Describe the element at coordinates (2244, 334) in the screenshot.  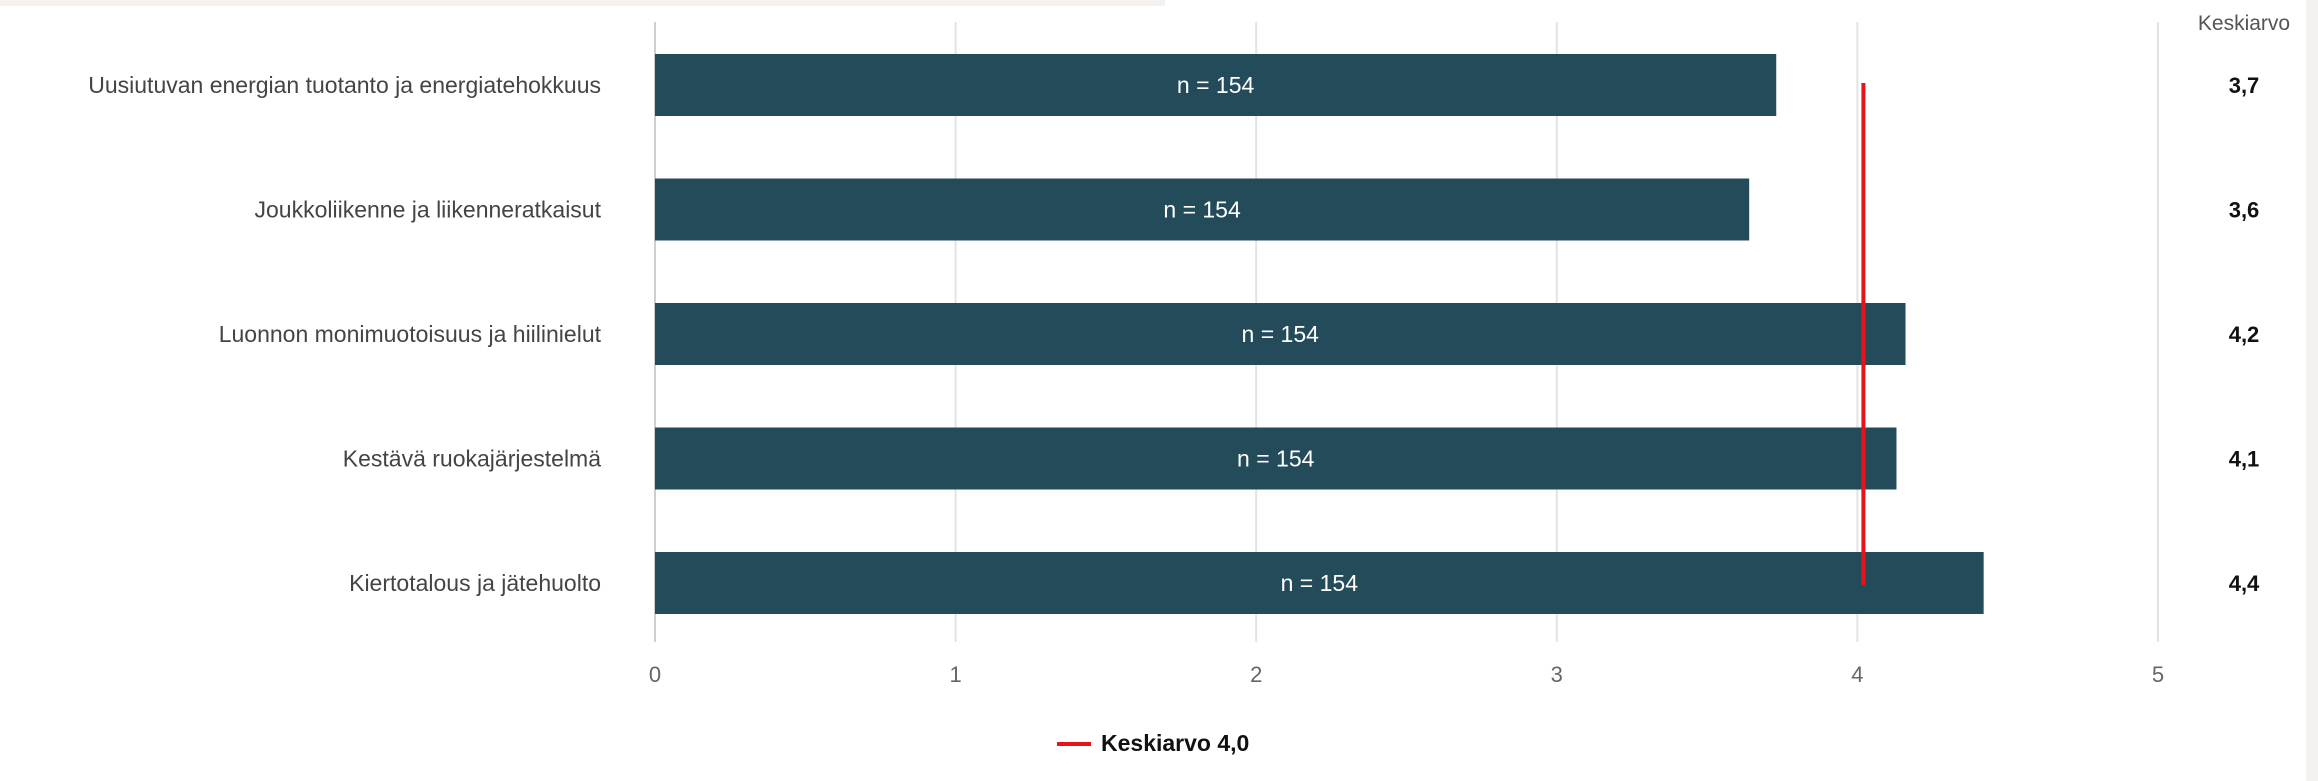
I see `mean-value: 4,2` at that location.